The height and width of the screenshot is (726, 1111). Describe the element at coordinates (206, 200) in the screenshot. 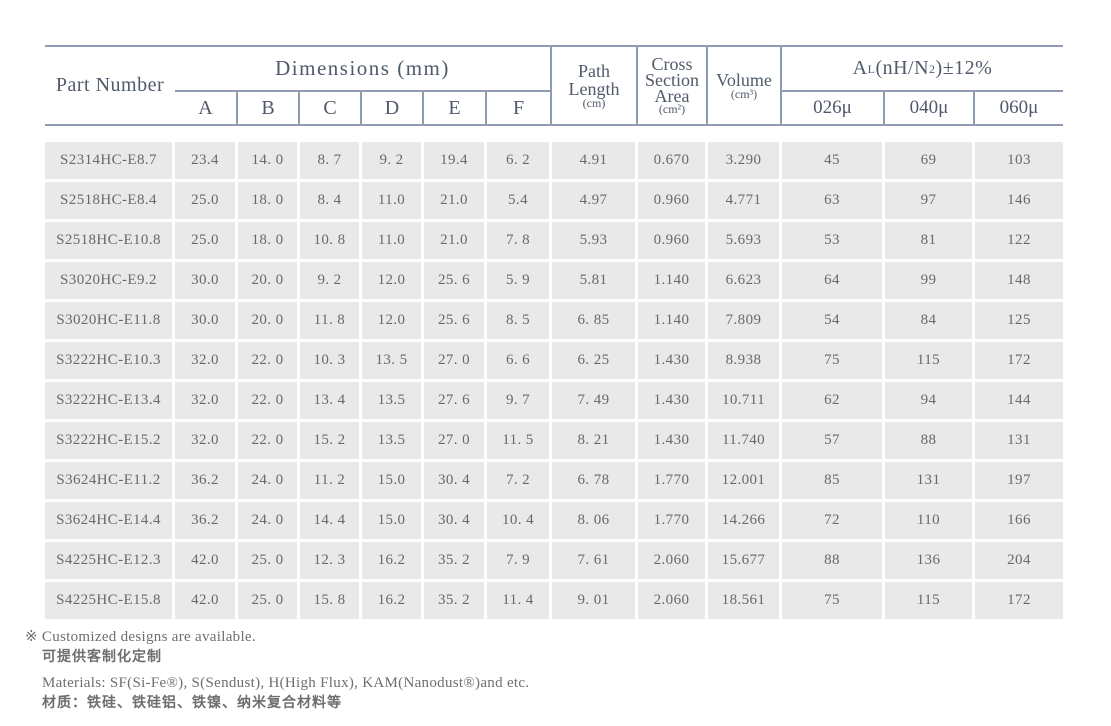

I see `table-cell: 25.0` at that location.